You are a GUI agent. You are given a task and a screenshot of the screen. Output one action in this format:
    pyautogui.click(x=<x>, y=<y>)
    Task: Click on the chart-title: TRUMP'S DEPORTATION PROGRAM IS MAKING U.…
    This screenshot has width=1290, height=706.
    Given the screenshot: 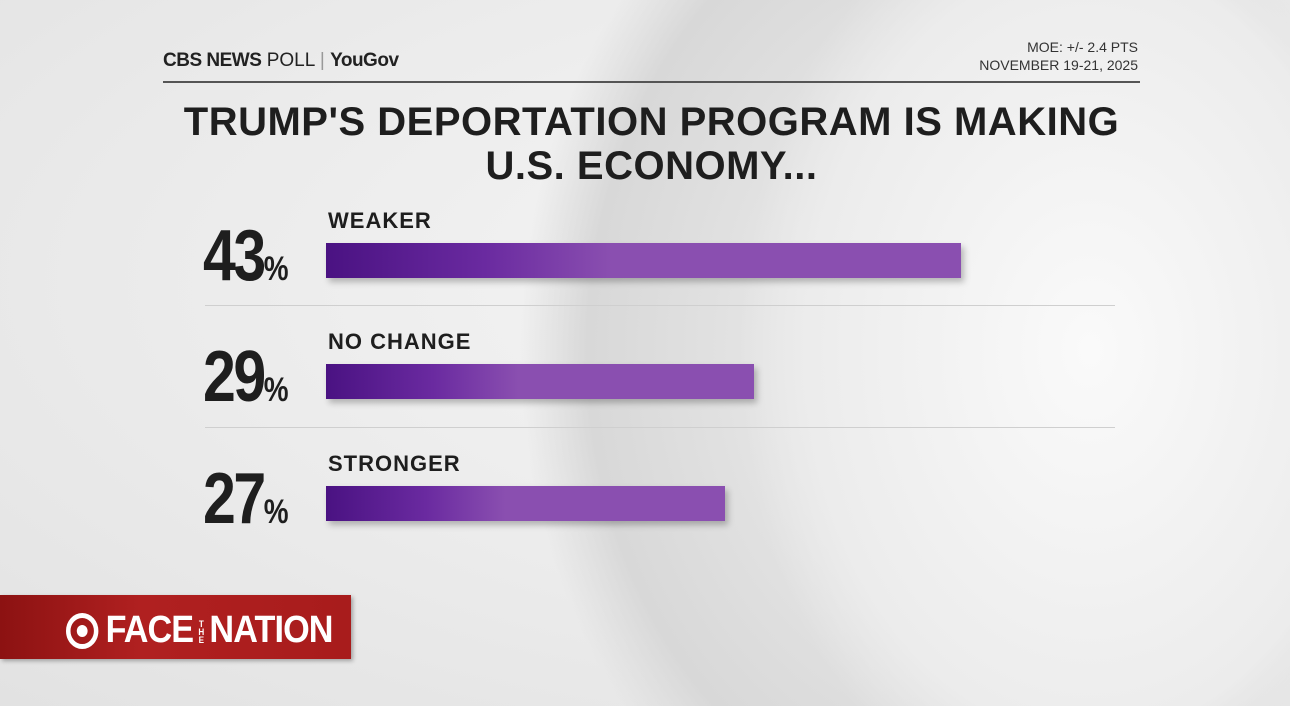 What is the action you would take?
    pyautogui.click(x=651, y=144)
    